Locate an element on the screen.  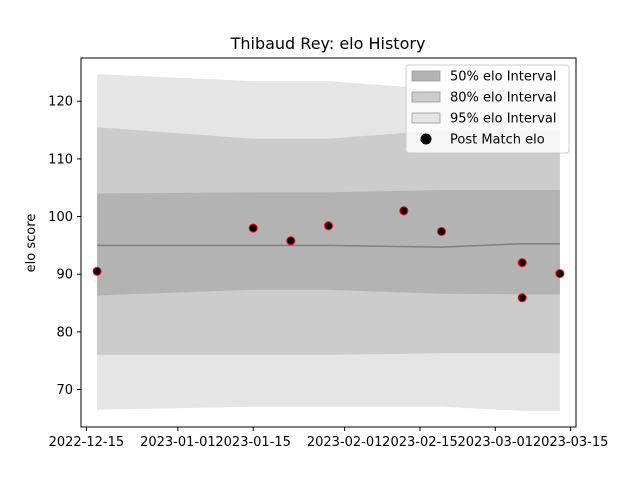
legend-box is located at coordinates (487, 109).